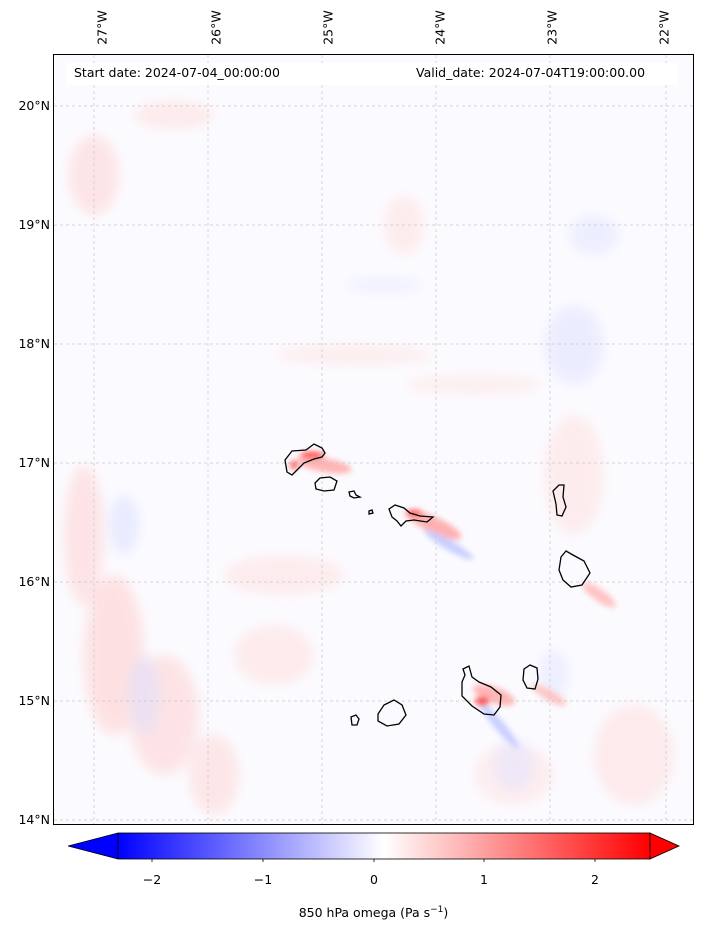 This screenshot has width=703, height=936. What do you see at coordinates (374, 879) in the screenshot?
I see `colorbar-tick: 0` at bounding box center [374, 879].